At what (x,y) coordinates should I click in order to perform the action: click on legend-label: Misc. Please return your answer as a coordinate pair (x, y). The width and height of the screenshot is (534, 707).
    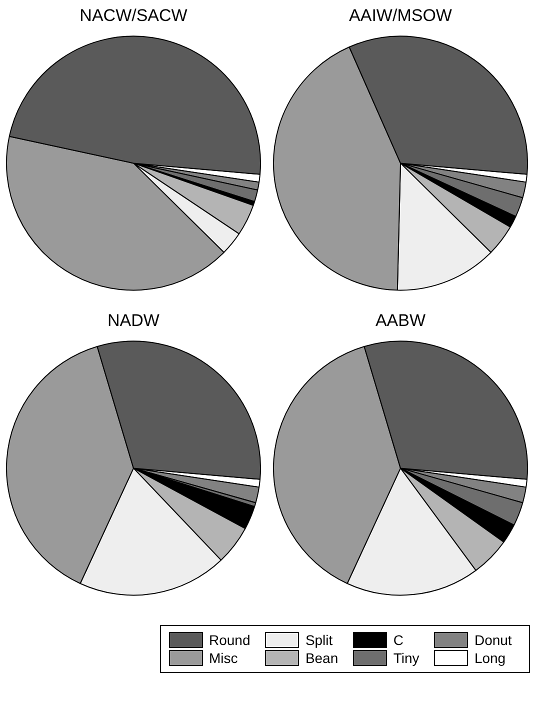
    Looking at the image, I should click on (223, 658).